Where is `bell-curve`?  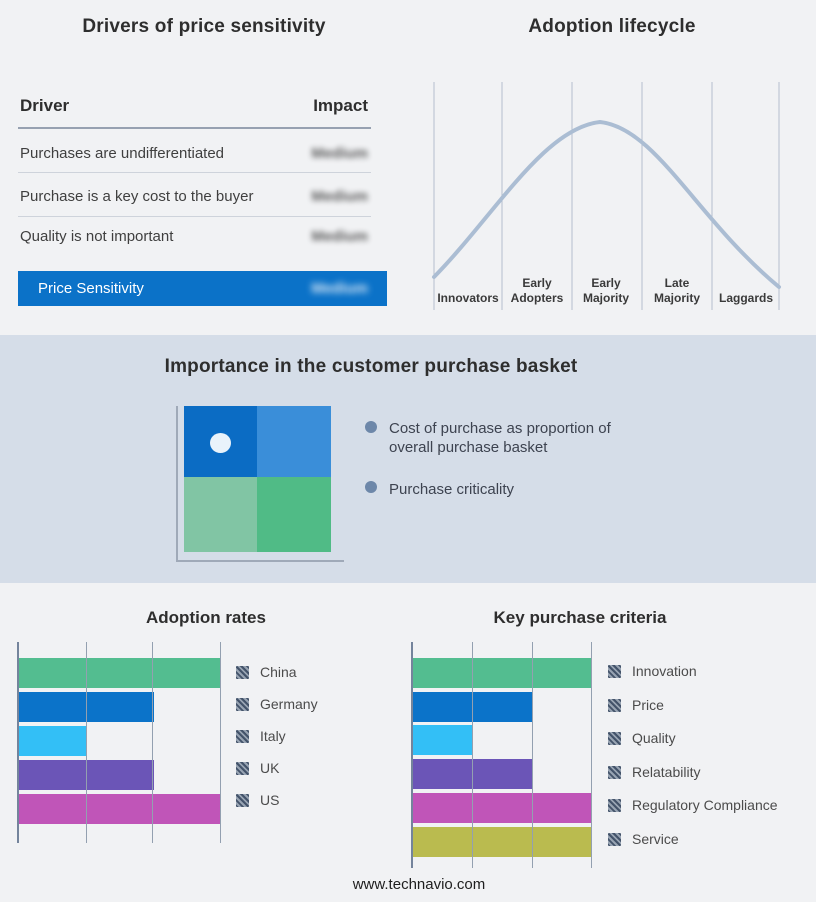 bell-curve is located at coordinates (606, 204).